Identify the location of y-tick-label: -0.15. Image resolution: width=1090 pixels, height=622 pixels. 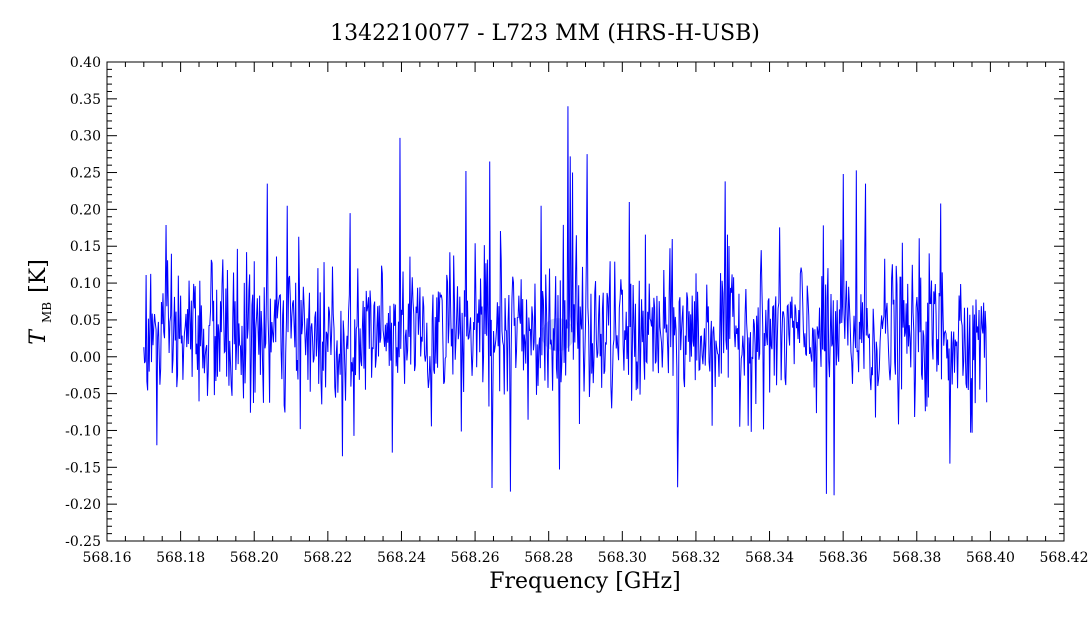
(83, 468).